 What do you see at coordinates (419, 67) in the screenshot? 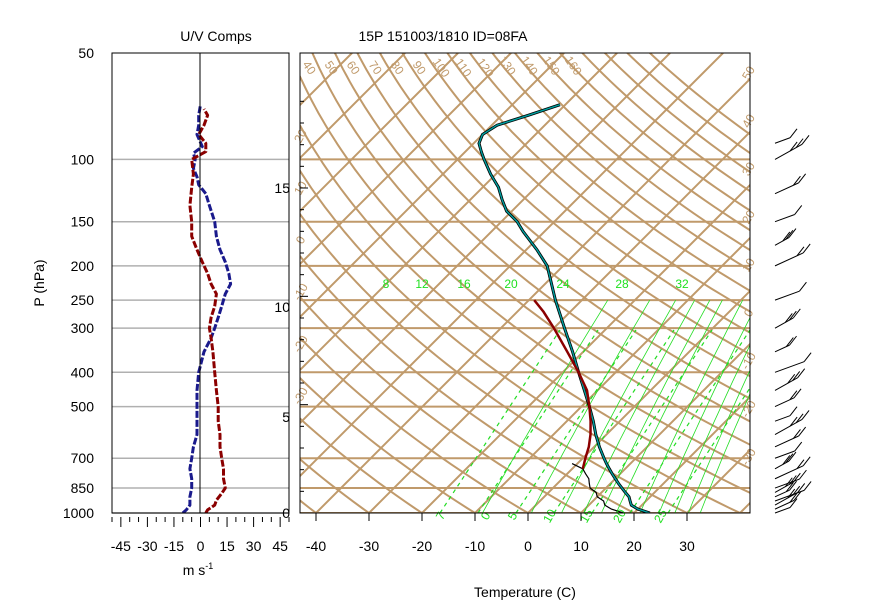
I see `isotherm-label: 90` at bounding box center [419, 67].